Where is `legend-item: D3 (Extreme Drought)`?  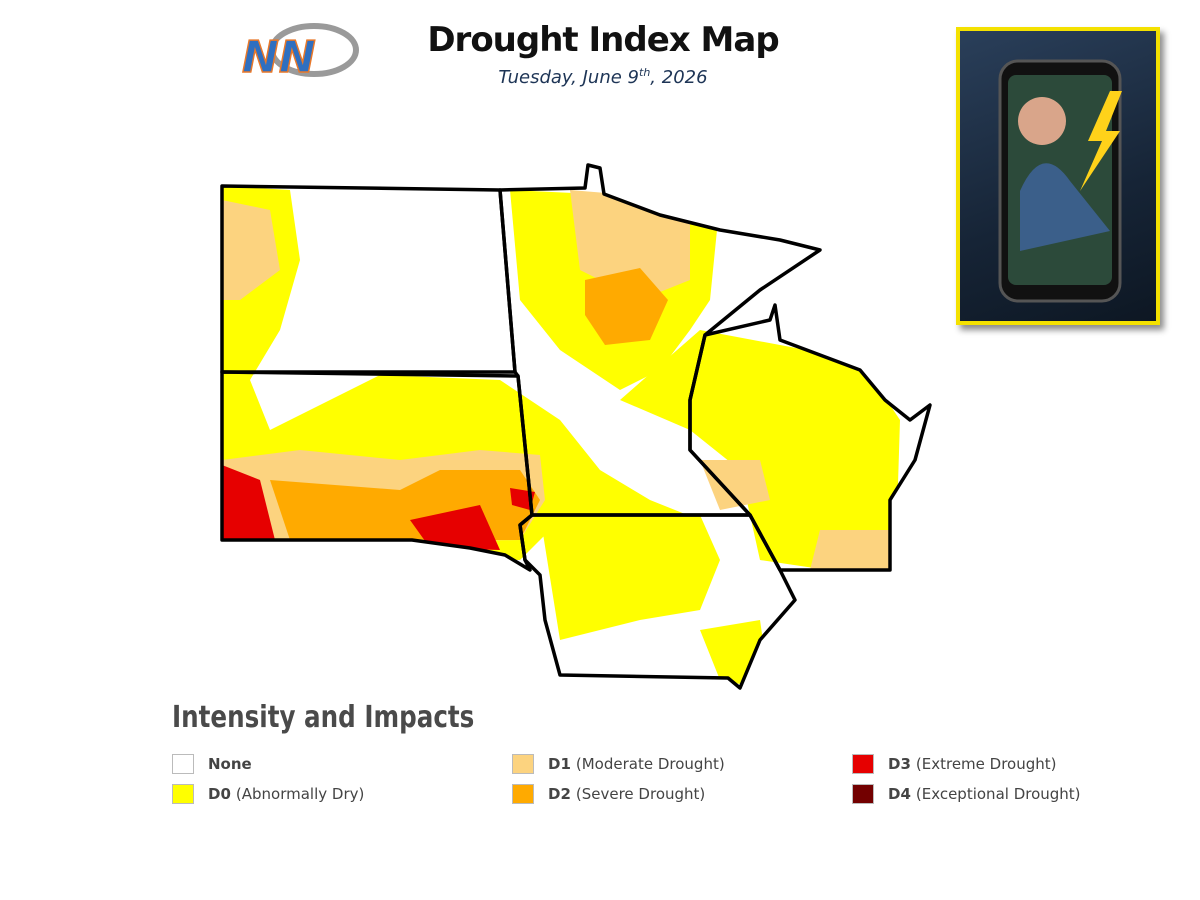 legend-item: D3 (Extreme Drought) is located at coordinates (954, 764).